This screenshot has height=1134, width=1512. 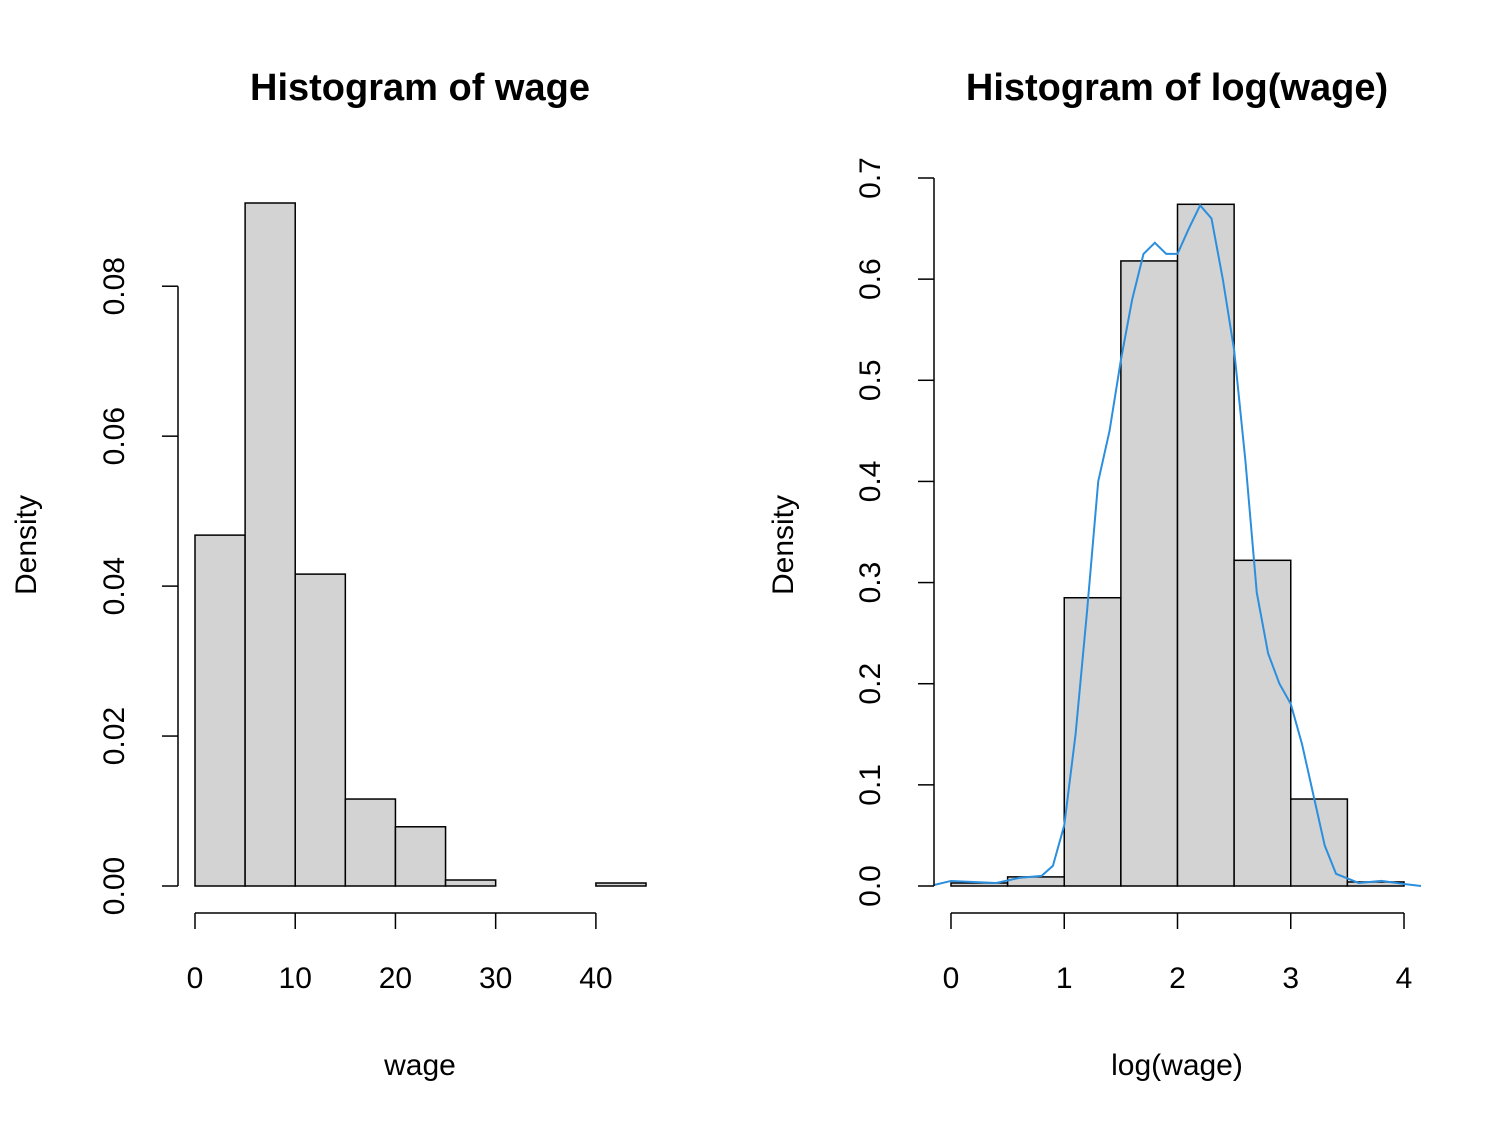 I want to click on y-tick-label: 0.00, so click(x=114, y=886).